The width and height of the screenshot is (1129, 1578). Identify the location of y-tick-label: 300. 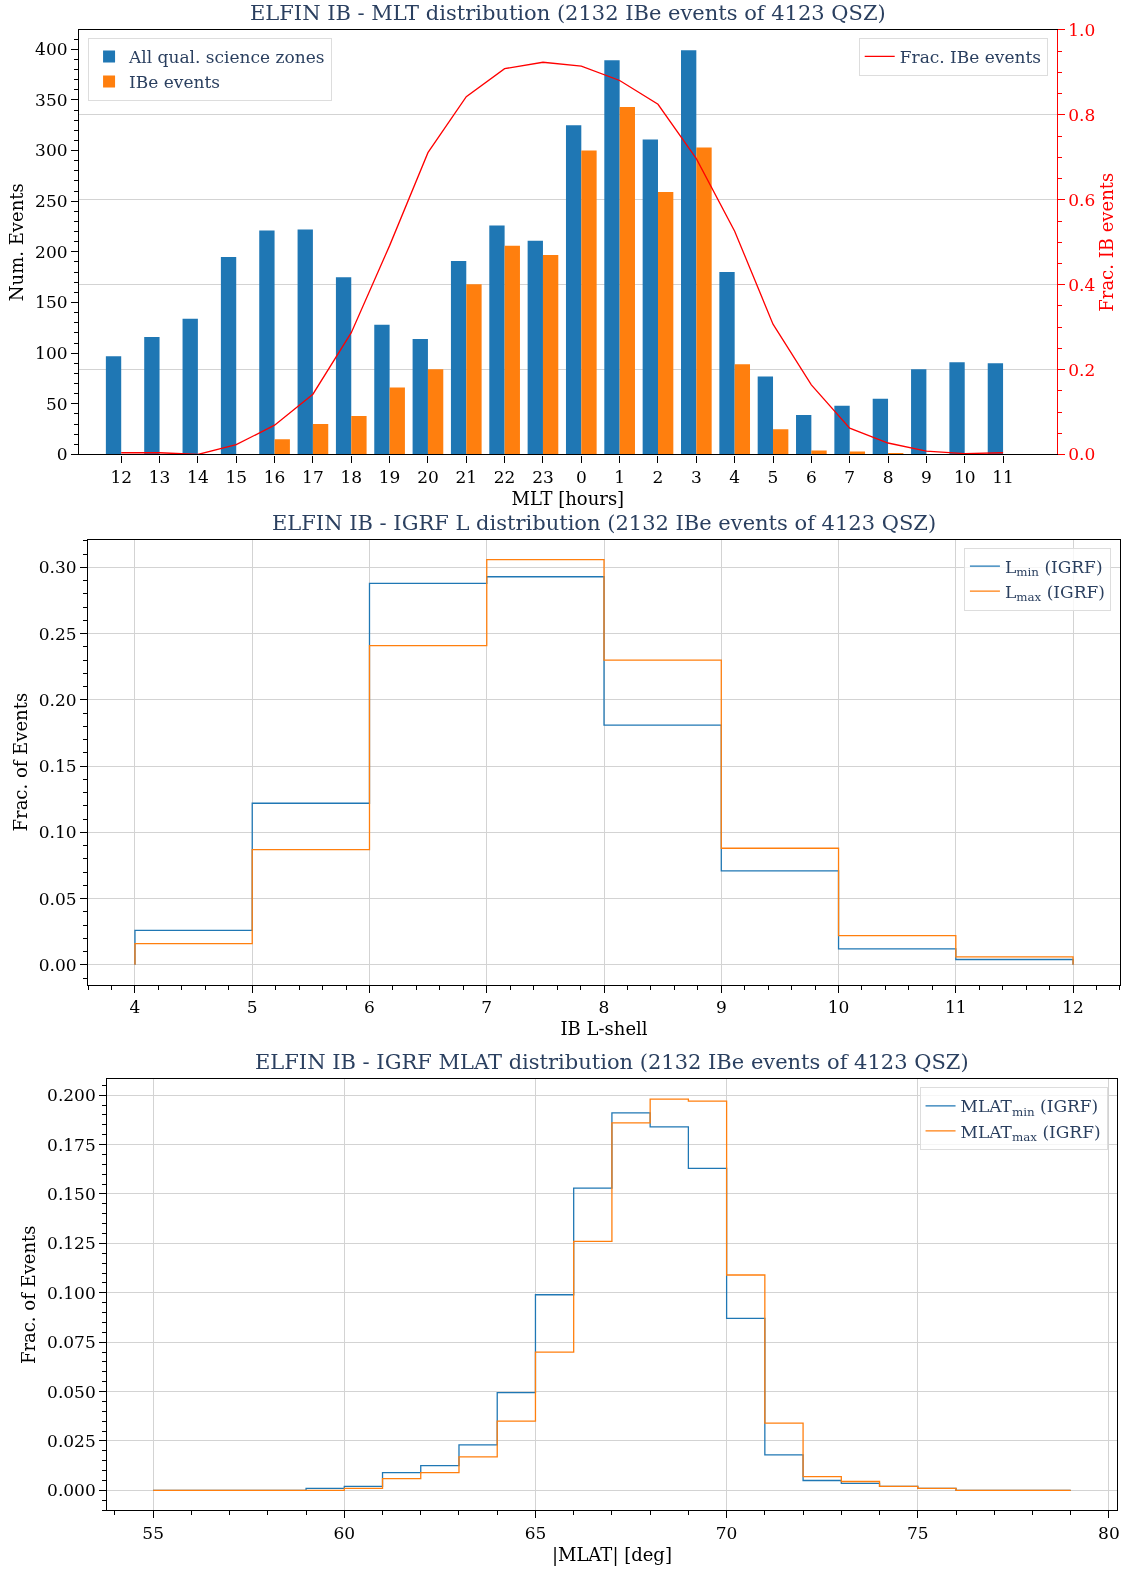
(51, 150).